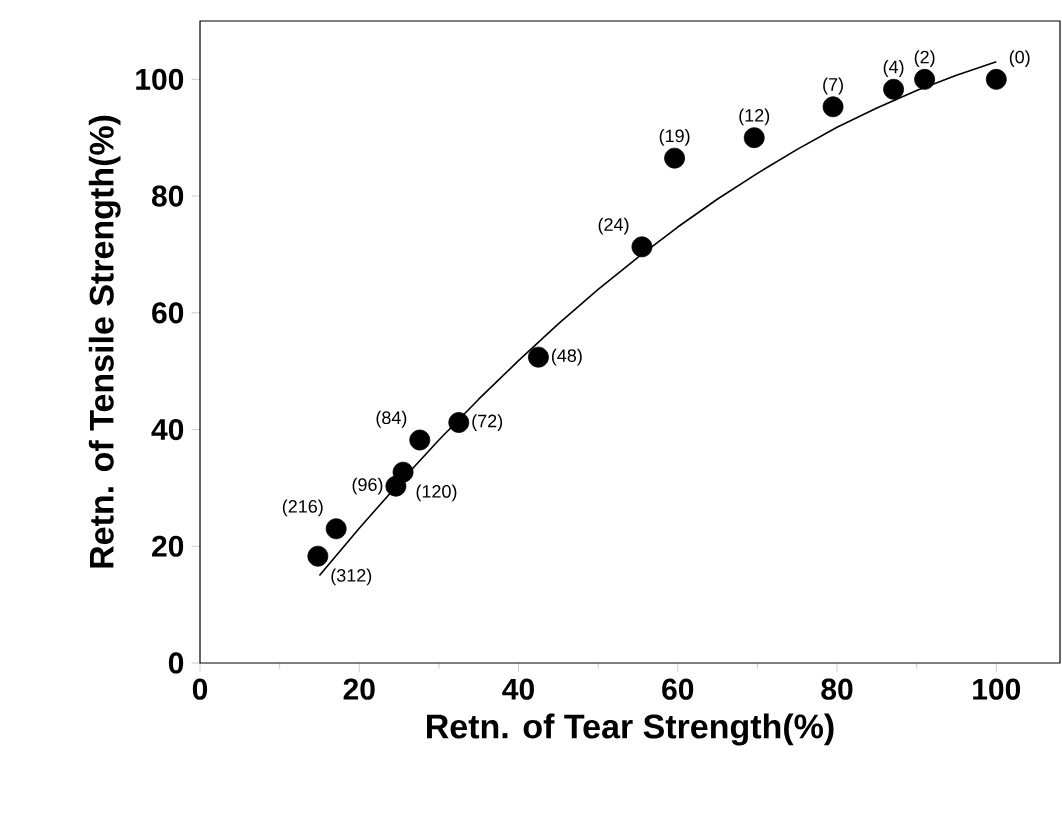 This screenshot has height=819, width=1062. What do you see at coordinates (518, 689) in the screenshot?
I see `x-tick-label: 40` at bounding box center [518, 689].